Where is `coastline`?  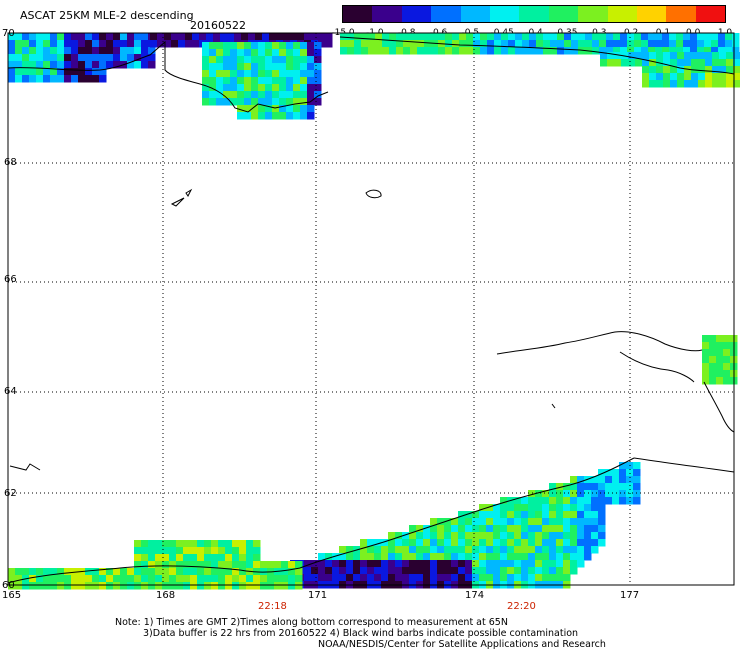 coastline is located at coordinates (537, 55).